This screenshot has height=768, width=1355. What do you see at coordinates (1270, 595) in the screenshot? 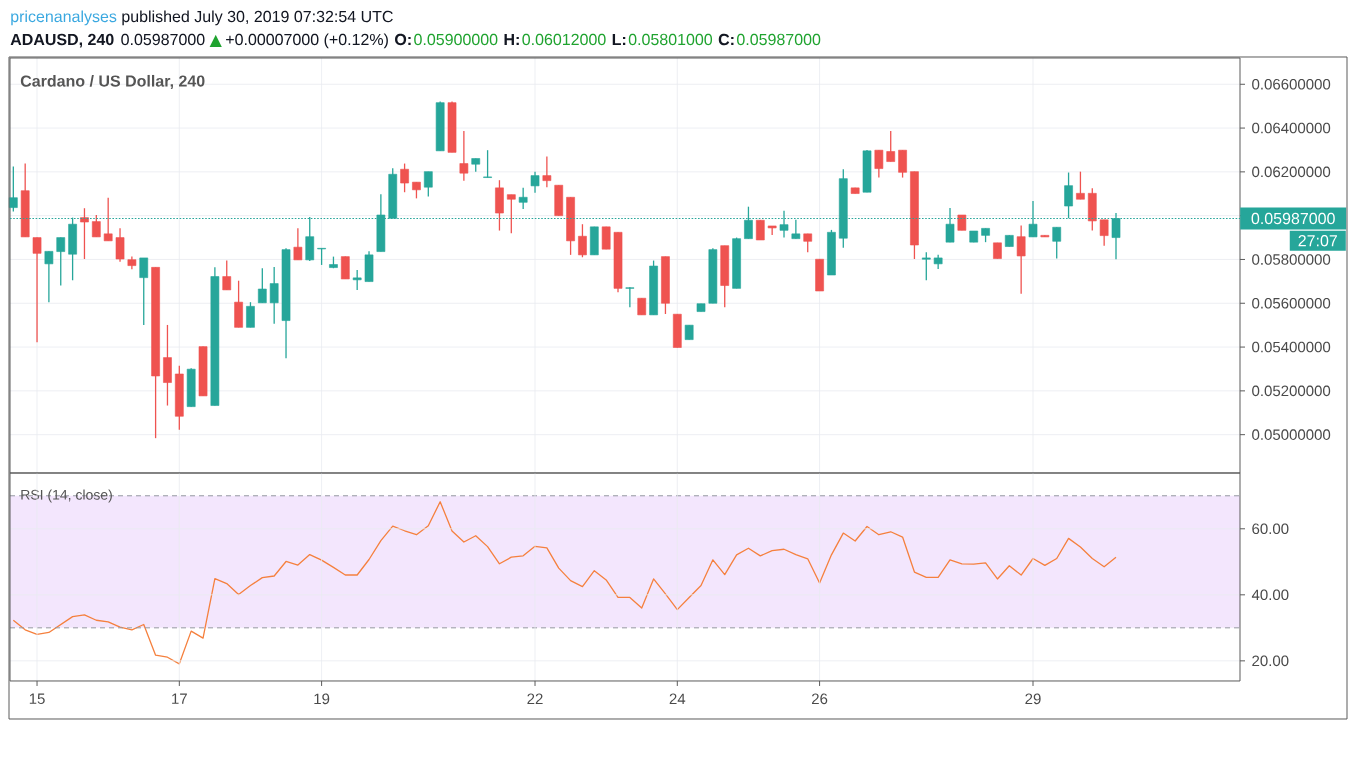
I see `y-tick-label: 40.00` at bounding box center [1270, 595].